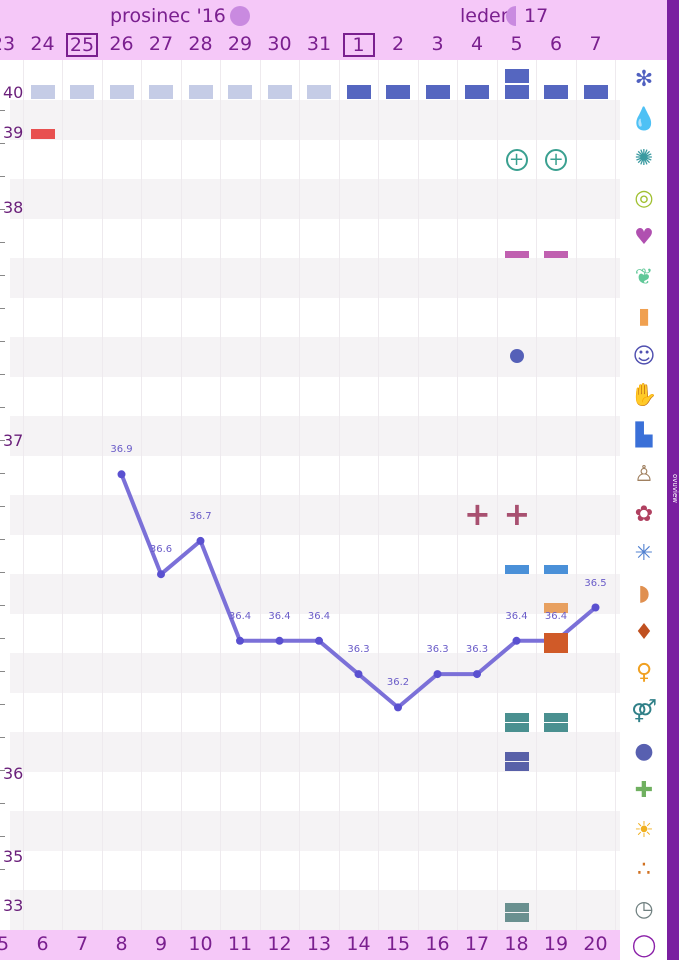 The height and width of the screenshot is (960, 679). What do you see at coordinates (200, 44) in the screenshot?
I see `date-28: 28` at bounding box center [200, 44].